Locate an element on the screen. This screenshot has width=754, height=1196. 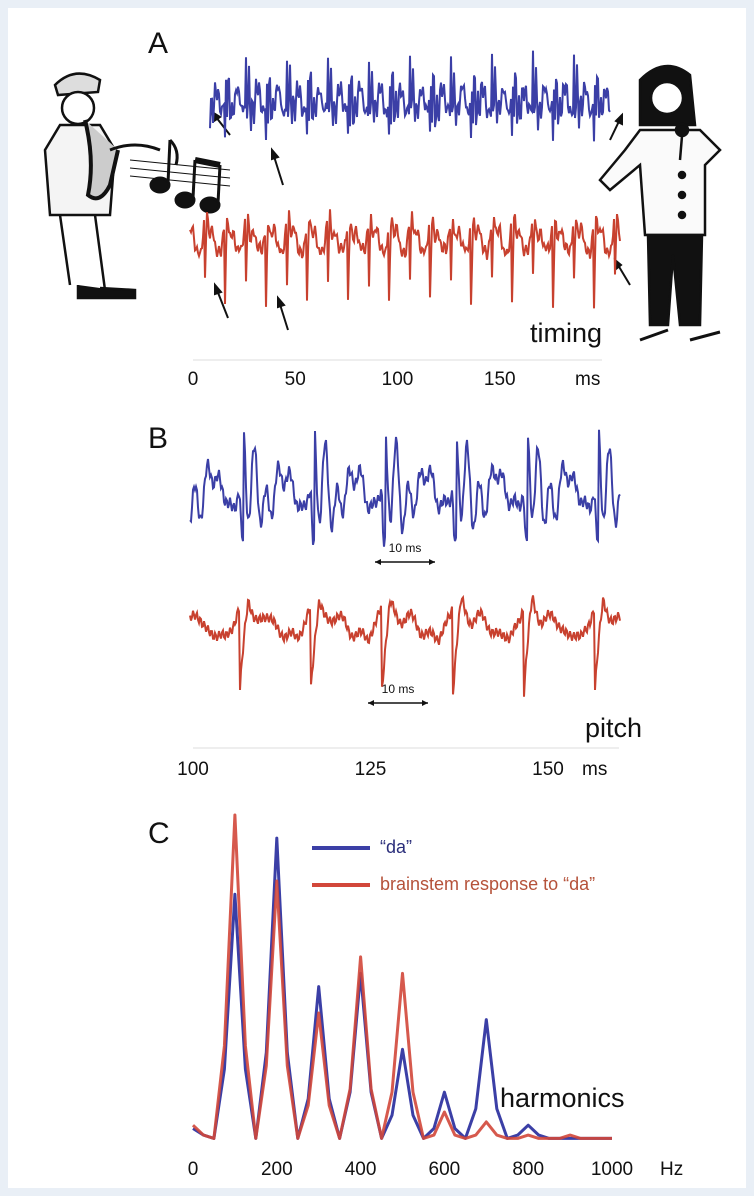
panel-label: B is located at coordinates (158, 438).